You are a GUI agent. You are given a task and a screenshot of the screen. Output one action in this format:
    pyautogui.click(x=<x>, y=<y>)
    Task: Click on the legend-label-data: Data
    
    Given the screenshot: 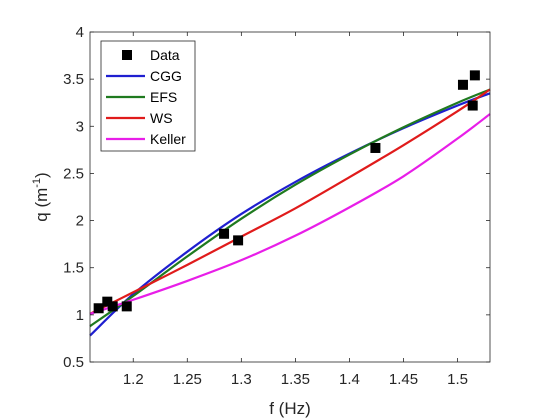 What is the action you would take?
    pyautogui.click(x=165, y=55)
    